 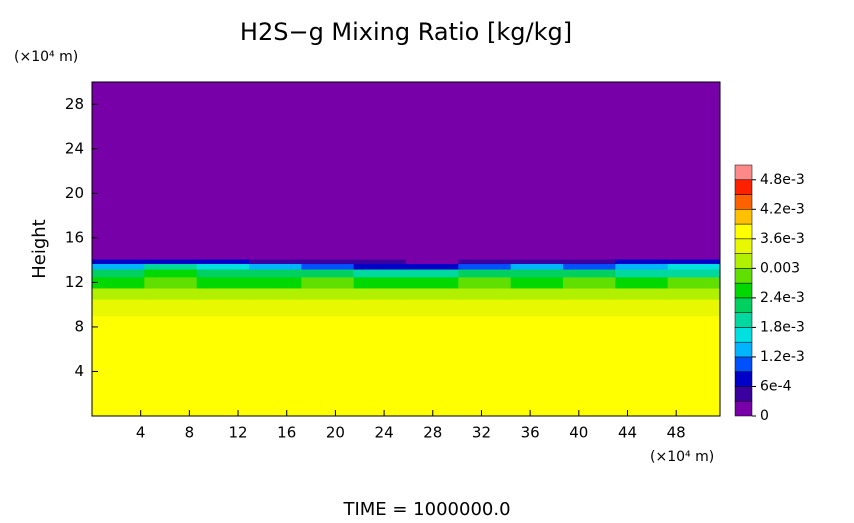 What do you see at coordinates (141, 433) in the screenshot?
I see `x-tick-label: 4` at bounding box center [141, 433].